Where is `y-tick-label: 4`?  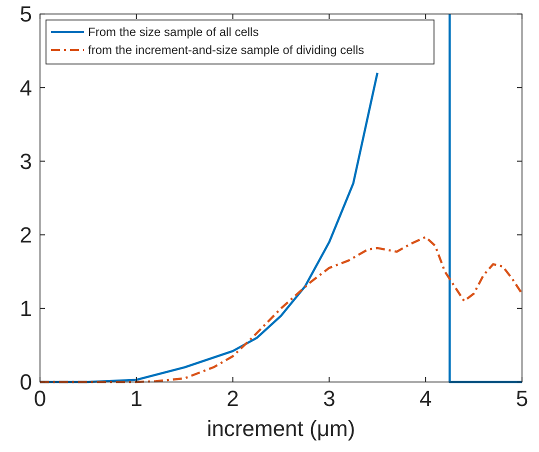
y-tick-label: 4 is located at coordinates (26, 87).